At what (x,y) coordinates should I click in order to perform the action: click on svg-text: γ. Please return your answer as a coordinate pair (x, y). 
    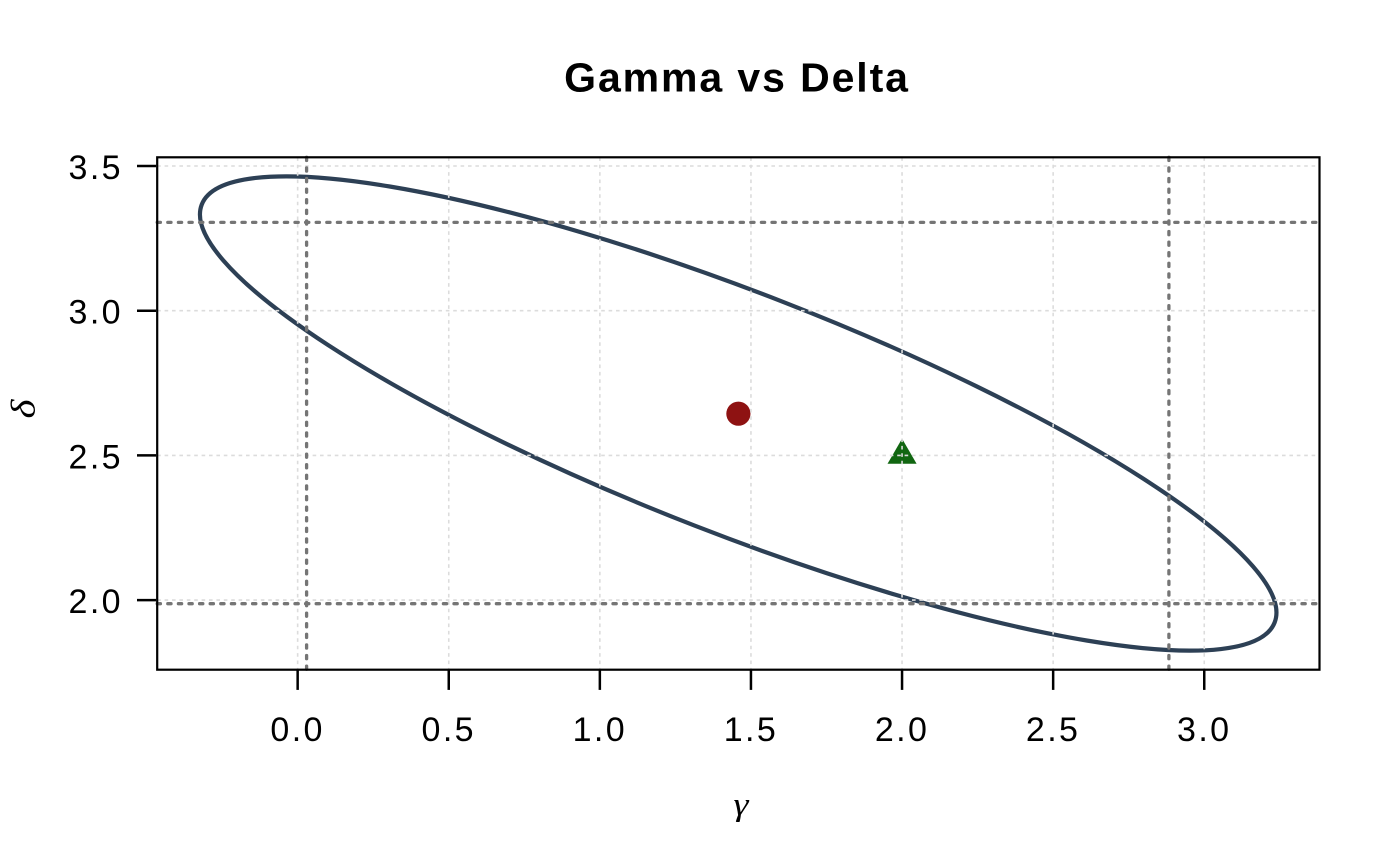
    Looking at the image, I should click on (742, 803).